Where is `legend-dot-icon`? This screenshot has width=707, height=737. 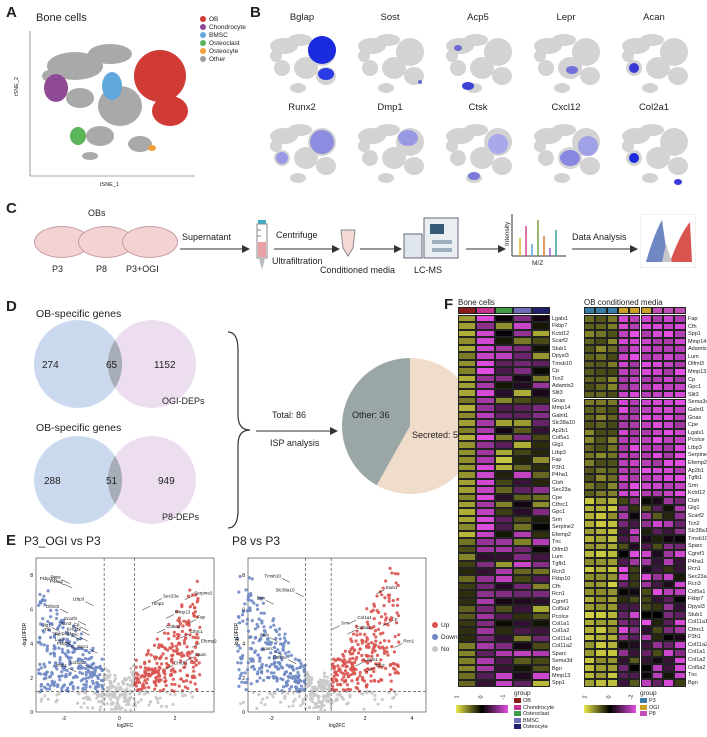
legend-dot-icon is located at coordinates (203, 27).